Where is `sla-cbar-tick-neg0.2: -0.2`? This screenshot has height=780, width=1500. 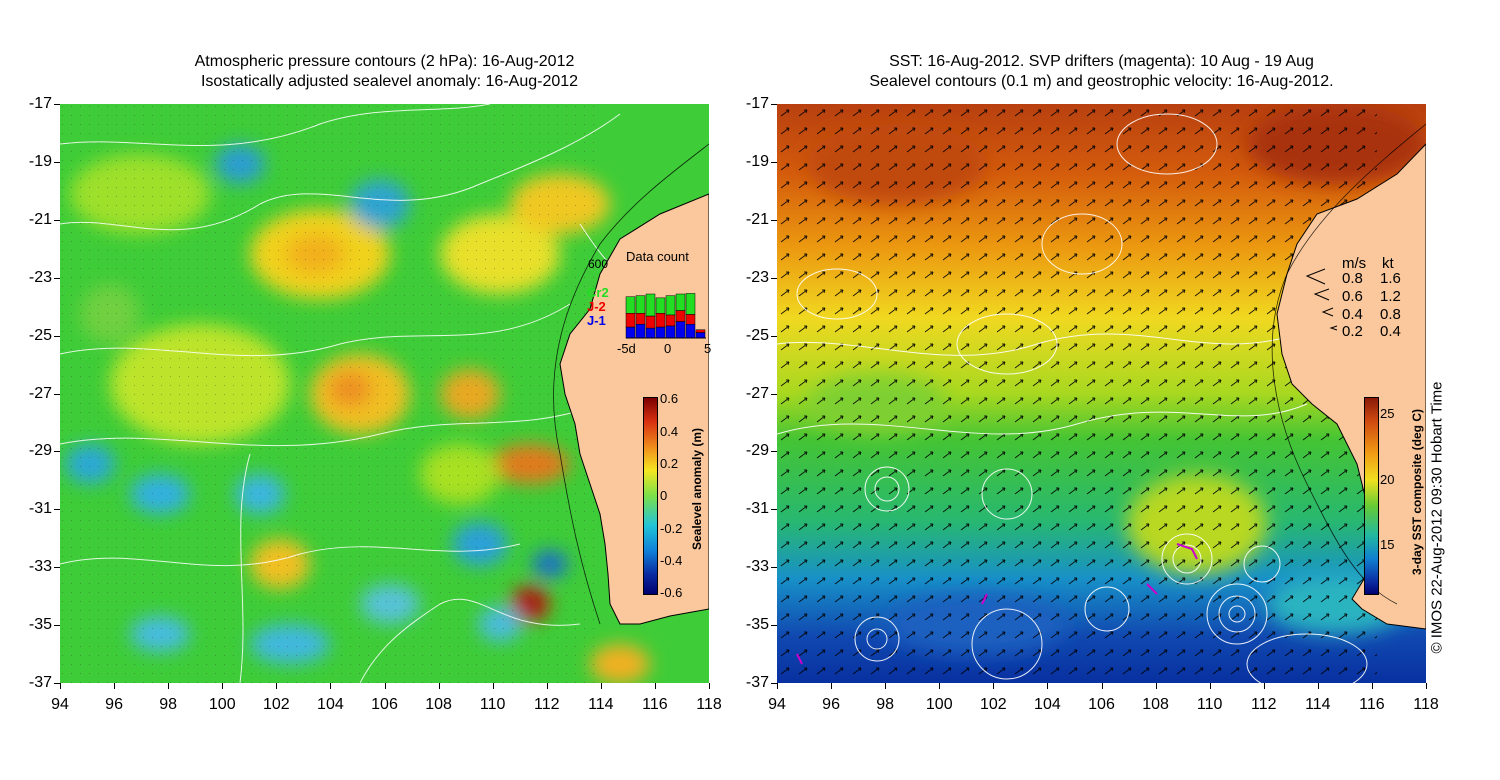
sla-cbar-tick-neg0.2: -0.2 is located at coordinates (671, 528).